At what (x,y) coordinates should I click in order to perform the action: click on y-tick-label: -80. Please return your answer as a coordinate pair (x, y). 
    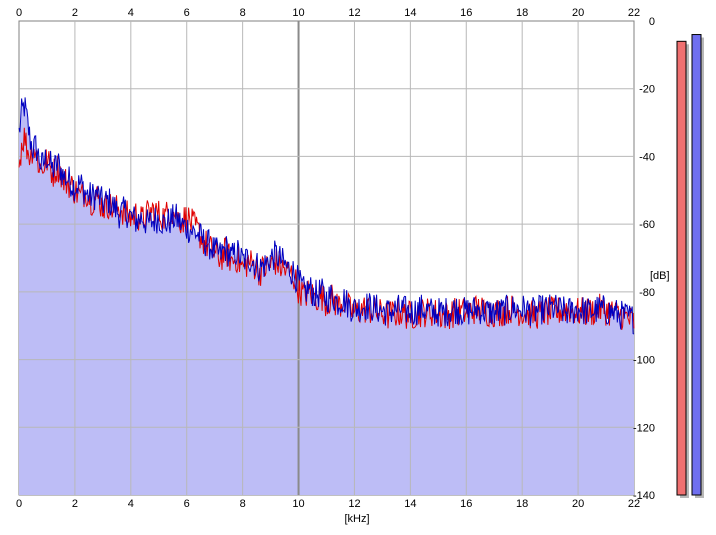
    Looking at the image, I should click on (647, 293).